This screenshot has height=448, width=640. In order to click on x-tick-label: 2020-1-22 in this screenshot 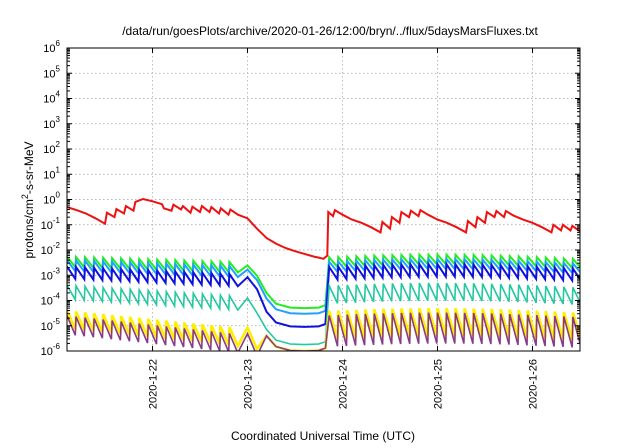, I will do `click(154, 384)`.